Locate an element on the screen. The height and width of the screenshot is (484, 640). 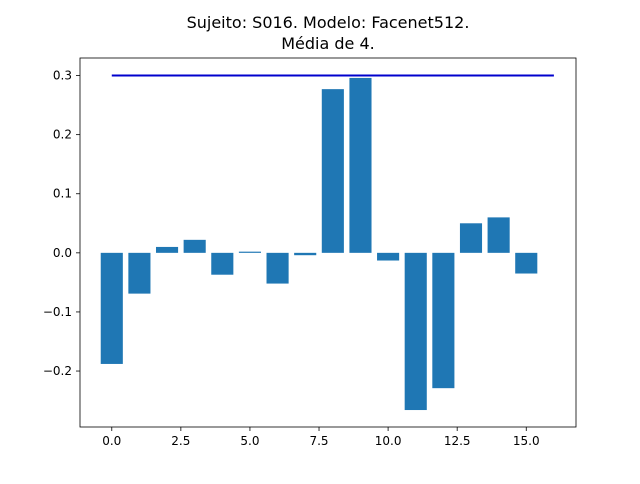
x-axis: 0.0 2.5 5.0 7.5 10.0 12.5 15.0 is located at coordinates (321, 437).